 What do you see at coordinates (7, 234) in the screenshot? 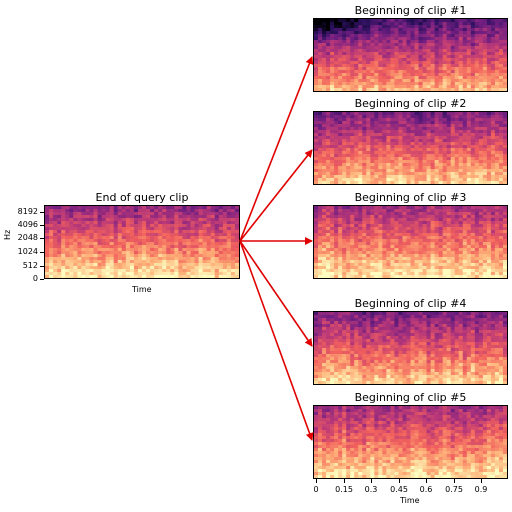
I see `y-axis-title: Hz` at bounding box center [7, 234].